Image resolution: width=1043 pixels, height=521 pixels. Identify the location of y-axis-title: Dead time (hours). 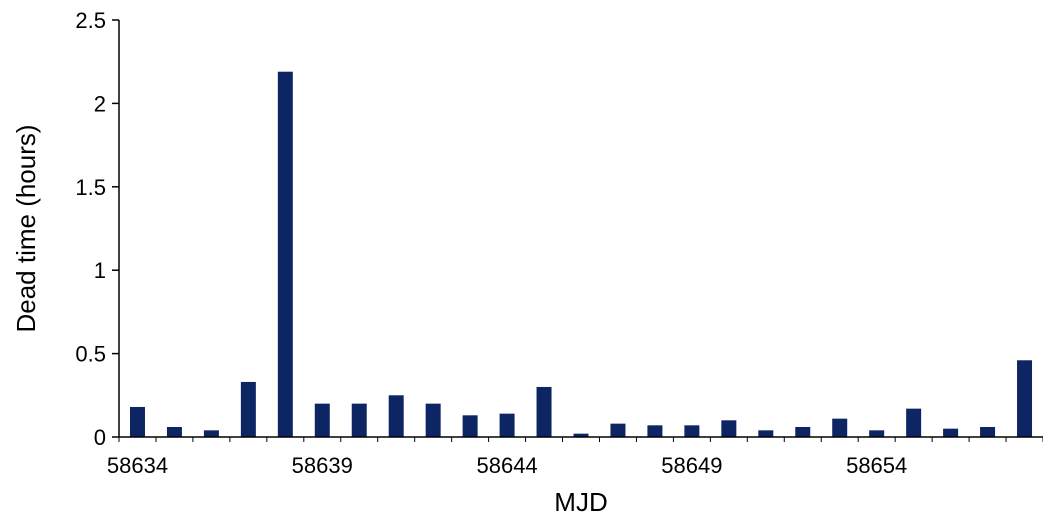
(26, 228).